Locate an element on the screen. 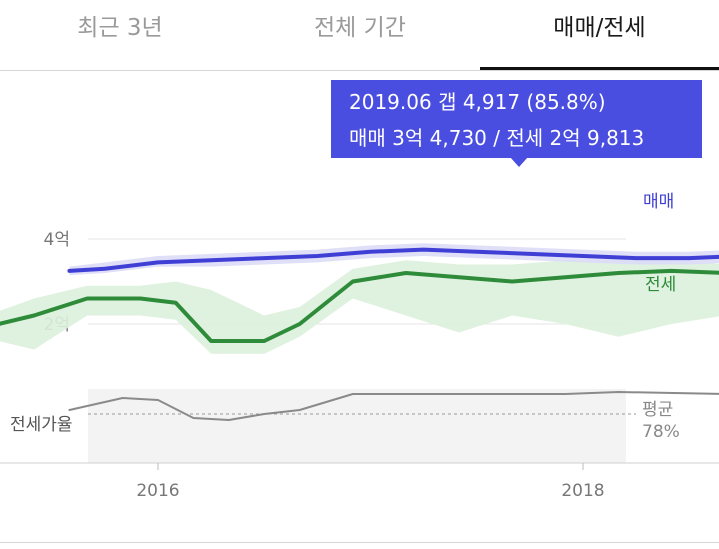 The image size is (719, 549). tab-recent-3-years: 최근 3년 is located at coordinates (120, 28).